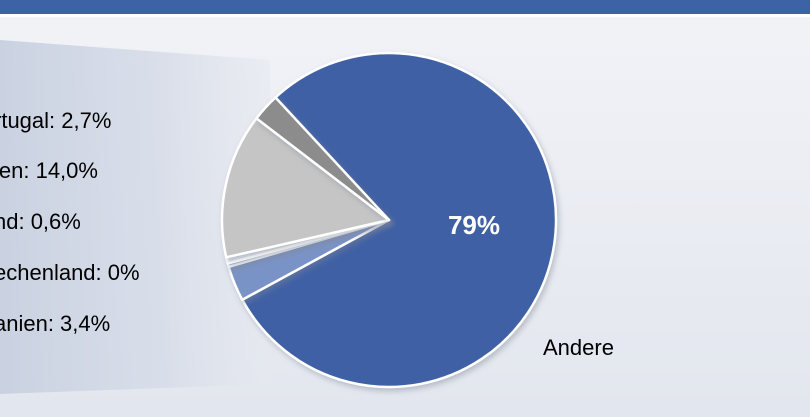  What do you see at coordinates (405, 15) in the screenshot?
I see `header-divider` at bounding box center [405, 15].